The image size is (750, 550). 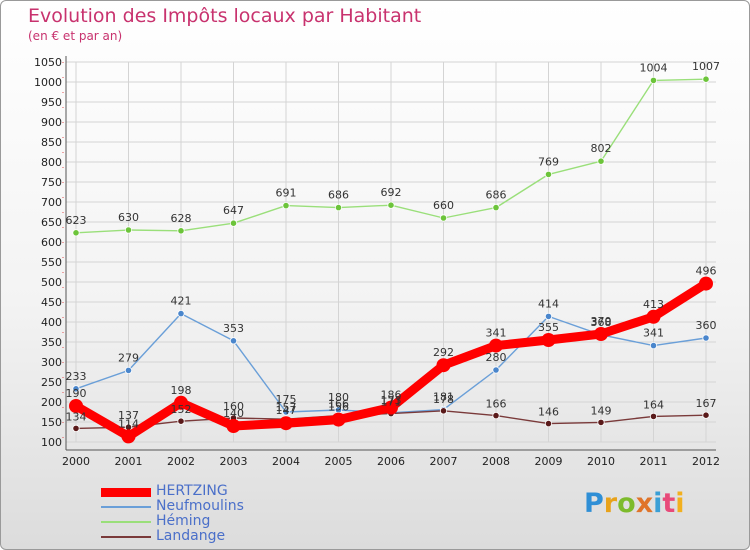 What do you see at coordinates (548, 161) in the screenshot?
I see `data-label-héming: 769` at bounding box center [548, 161].